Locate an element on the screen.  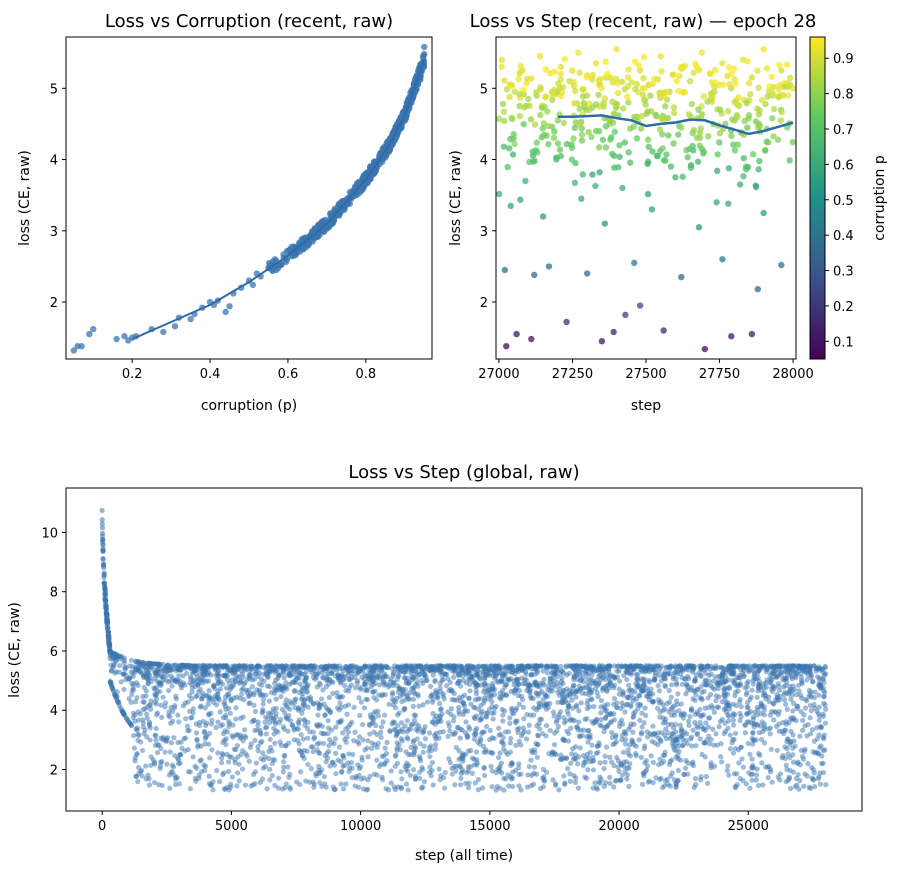
colorbar-tick-label: 0.8 is located at coordinates (843, 95).